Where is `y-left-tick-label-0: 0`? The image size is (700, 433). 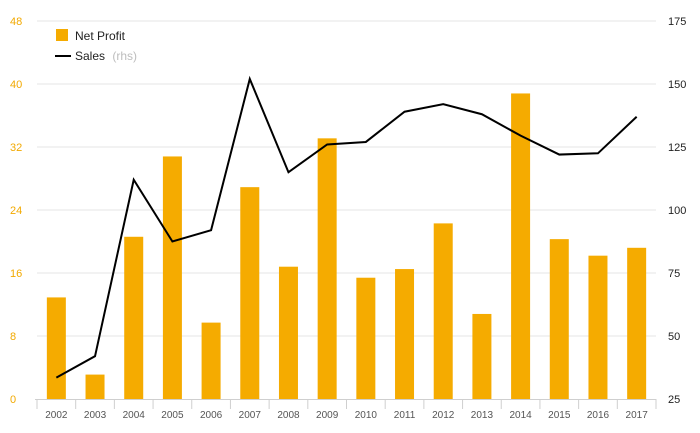 y-left-tick-label-0: 0 is located at coordinates (13, 400).